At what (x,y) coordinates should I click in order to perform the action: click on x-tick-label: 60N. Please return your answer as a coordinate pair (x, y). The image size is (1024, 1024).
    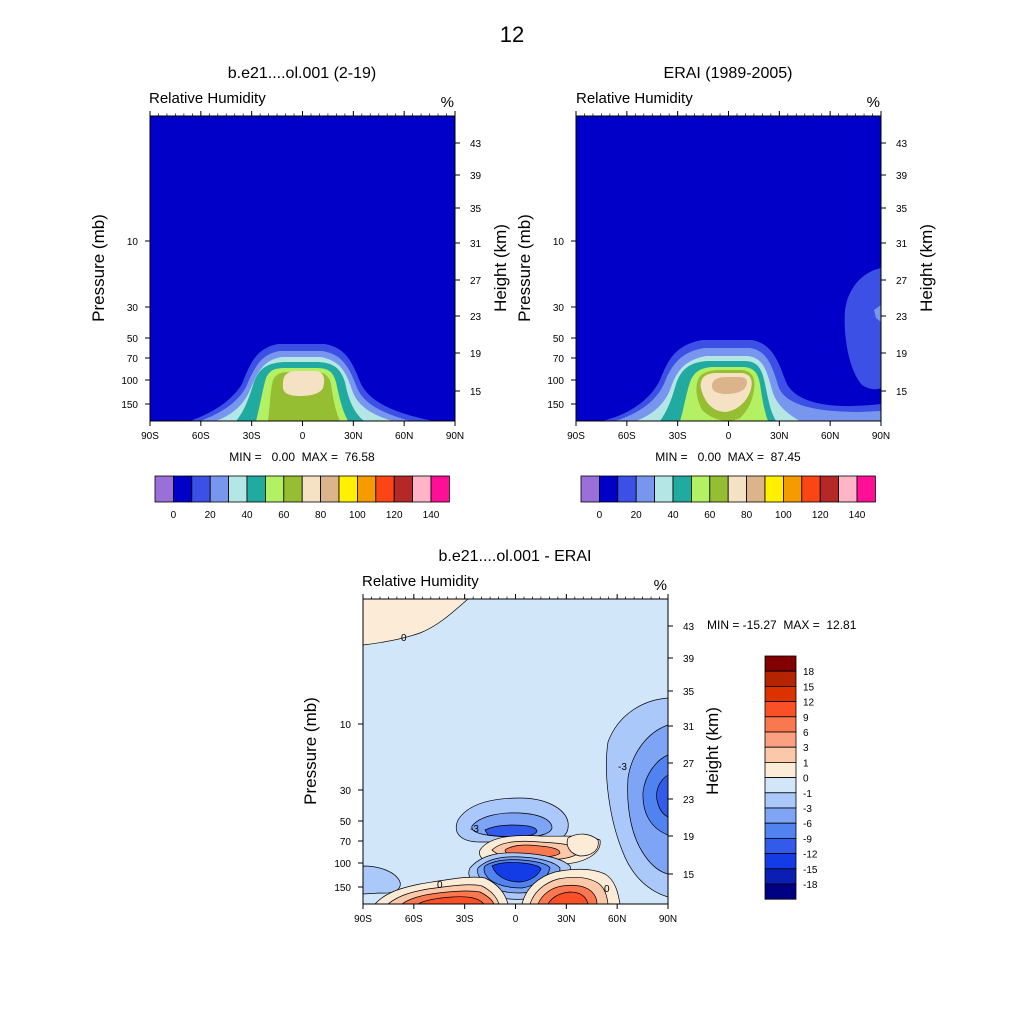
    Looking at the image, I should click on (617, 919).